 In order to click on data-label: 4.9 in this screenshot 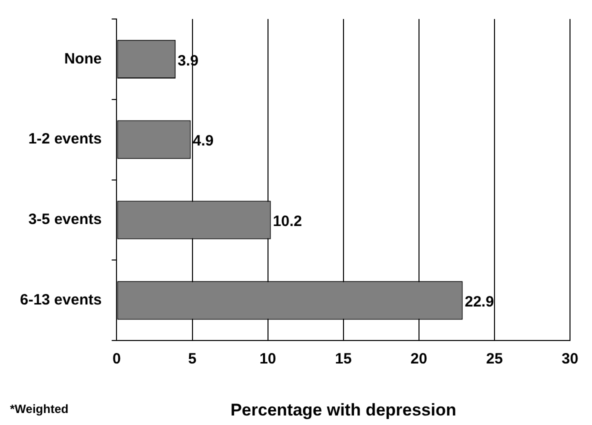, I will do `click(203, 141)`.